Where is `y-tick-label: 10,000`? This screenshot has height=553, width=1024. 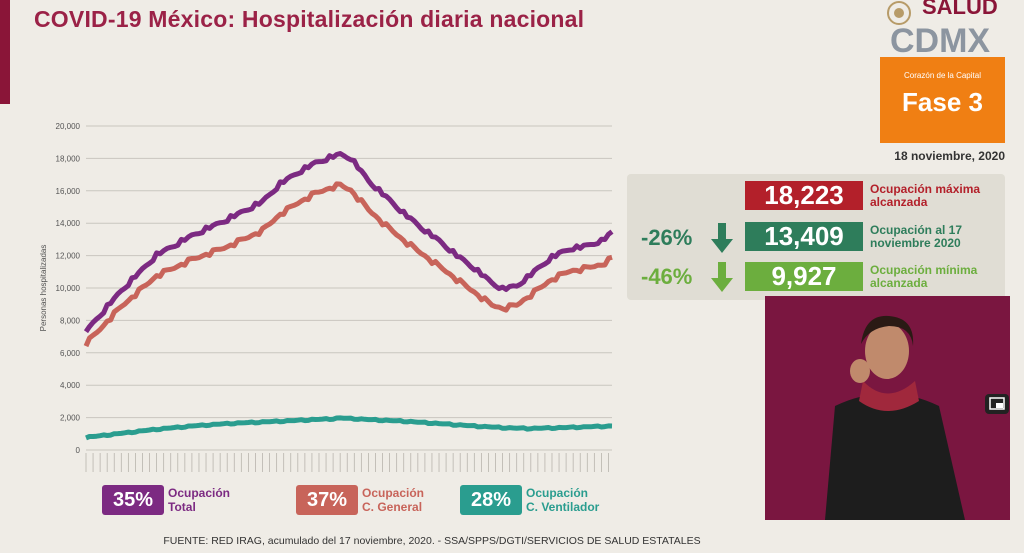 y-tick-label: 10,000 is located at coordinates (68, 288).